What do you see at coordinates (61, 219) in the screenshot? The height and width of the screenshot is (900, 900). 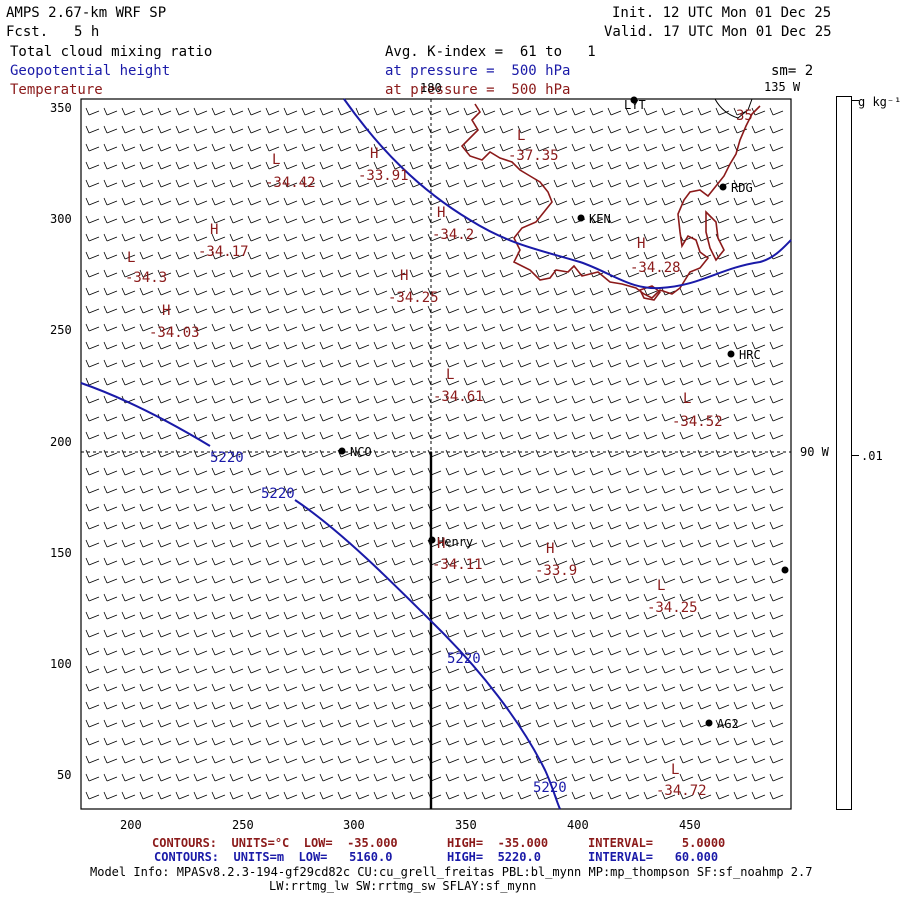 I see `y-tick-label: 300` at bounding box center [61, 219].